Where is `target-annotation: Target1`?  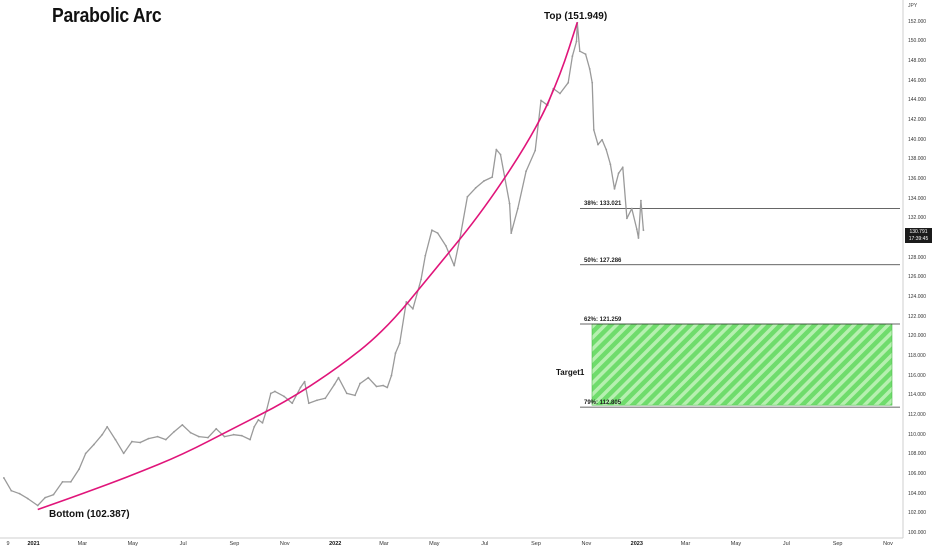 target-annotation: Target1 is located at coordinates (570, 372).